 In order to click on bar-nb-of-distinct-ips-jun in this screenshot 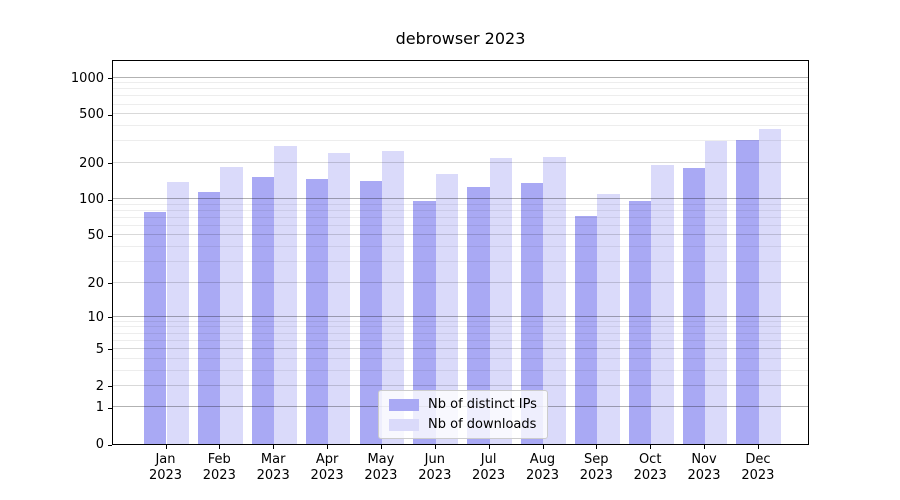, I will do `click(424, 322)`.